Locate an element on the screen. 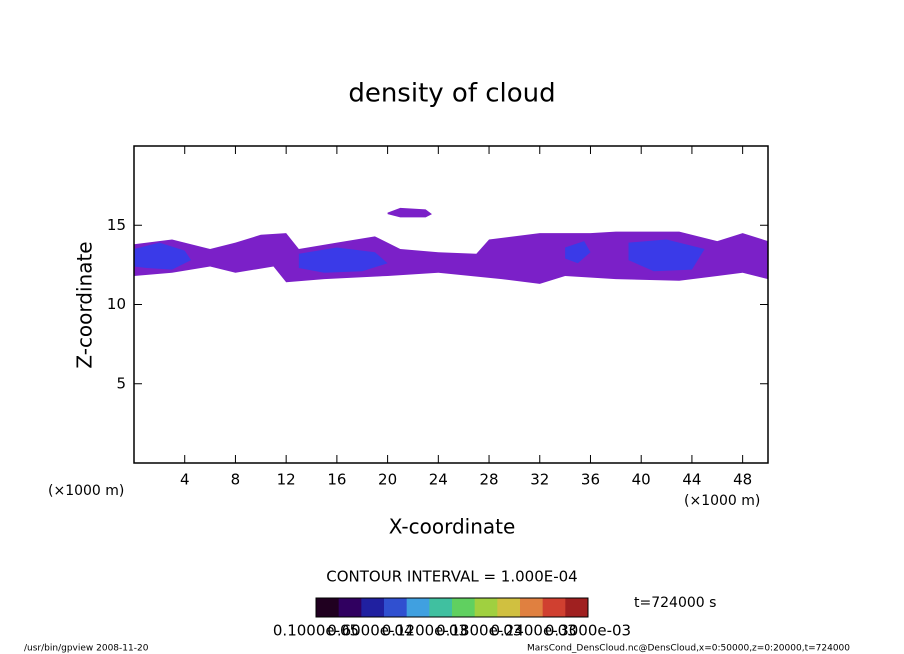 Image resolution: width=904 pixels, height=654 pixels. y-tick-label: 15 is located at coordinates (116, 225).